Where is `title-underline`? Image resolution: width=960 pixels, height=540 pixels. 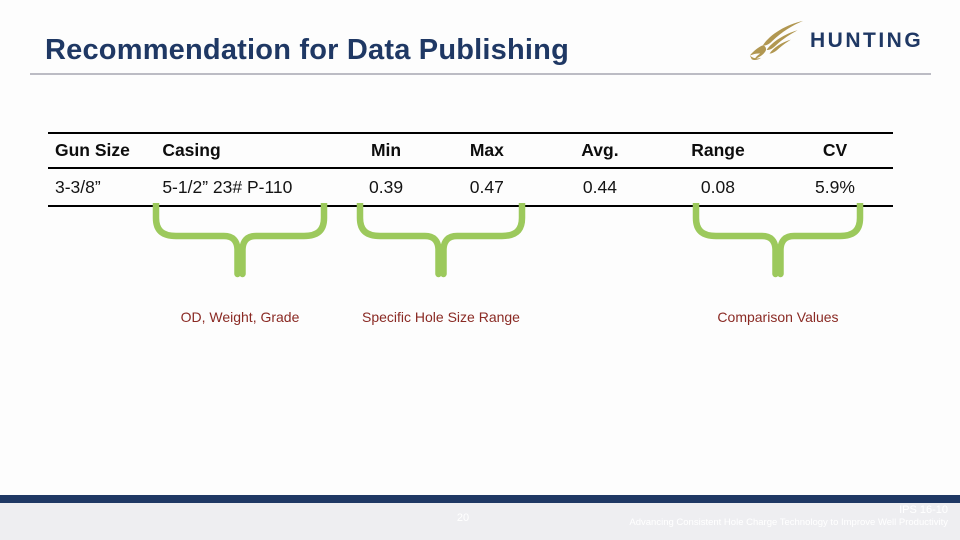 title-underline is located at coordinates (480, 74).